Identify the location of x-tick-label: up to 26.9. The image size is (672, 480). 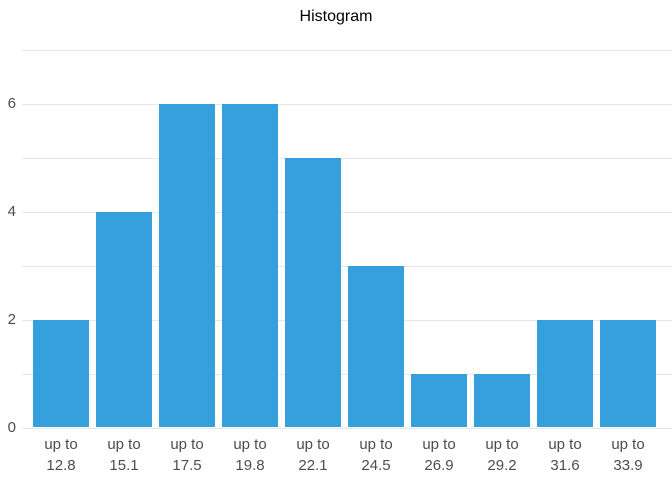
(439, 455).